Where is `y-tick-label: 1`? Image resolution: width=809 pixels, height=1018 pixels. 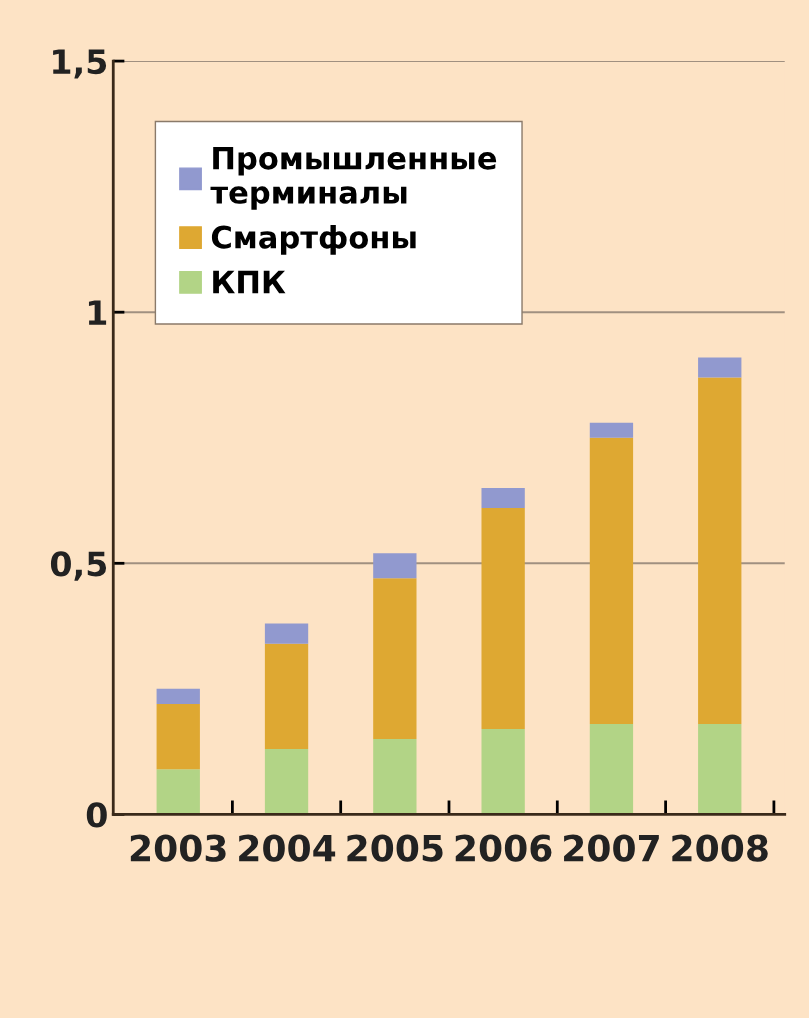 y-tick-label: 1 is located at coordinates (97, 312).